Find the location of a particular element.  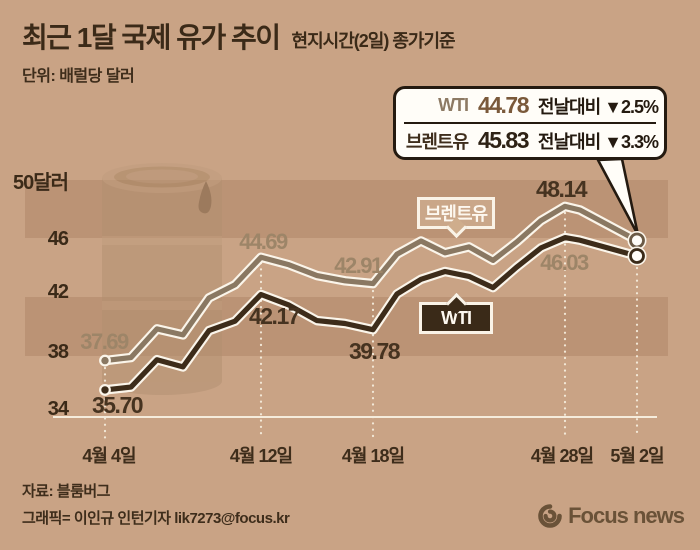

y-axis-label: 38 is located at coordinates (58, 352).